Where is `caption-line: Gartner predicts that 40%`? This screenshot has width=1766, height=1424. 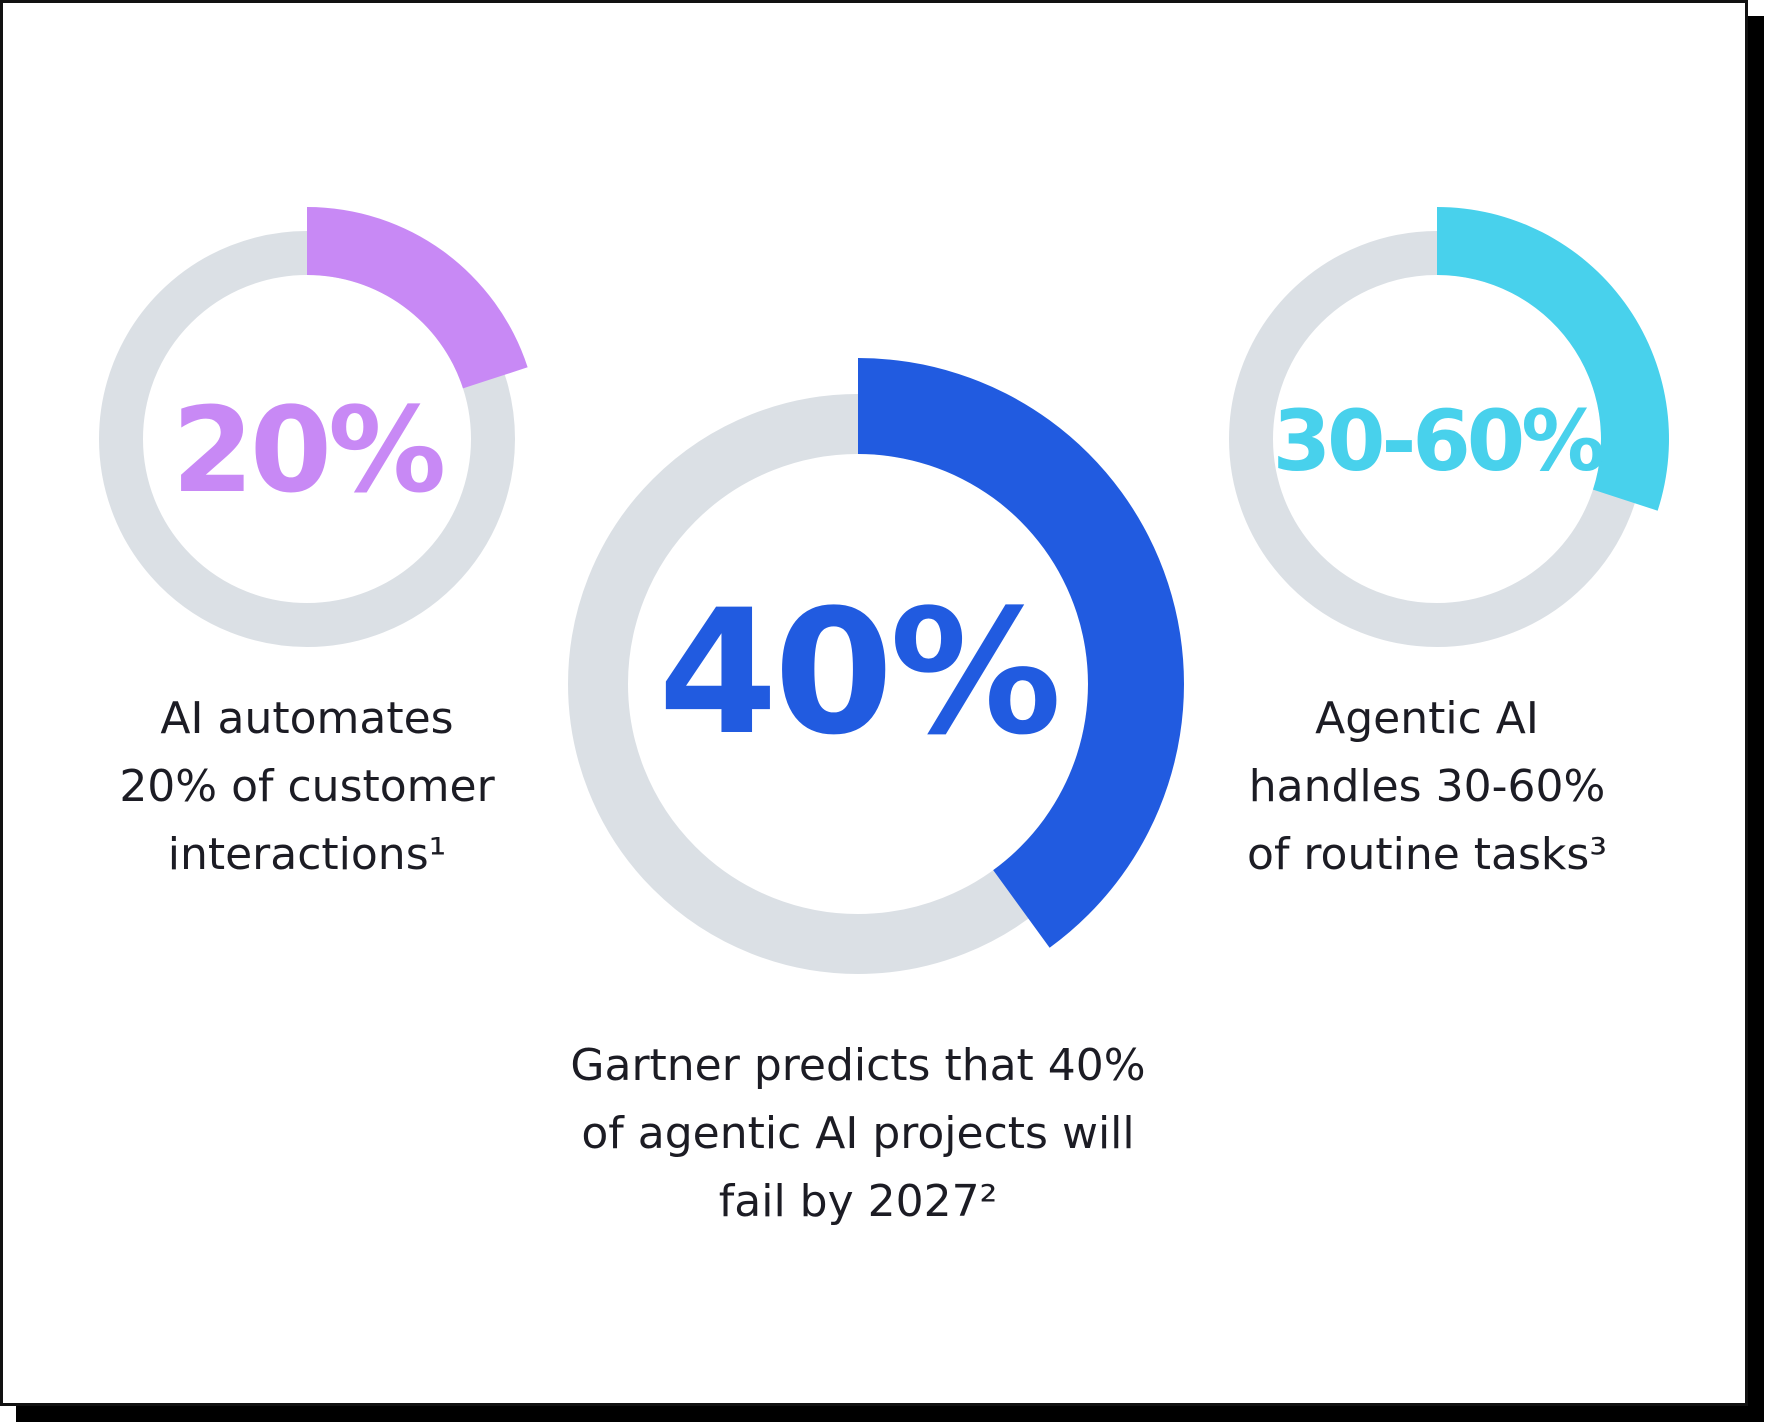 caption-line: Gartner predicts that 40% is located at coordinates (858, 1065).